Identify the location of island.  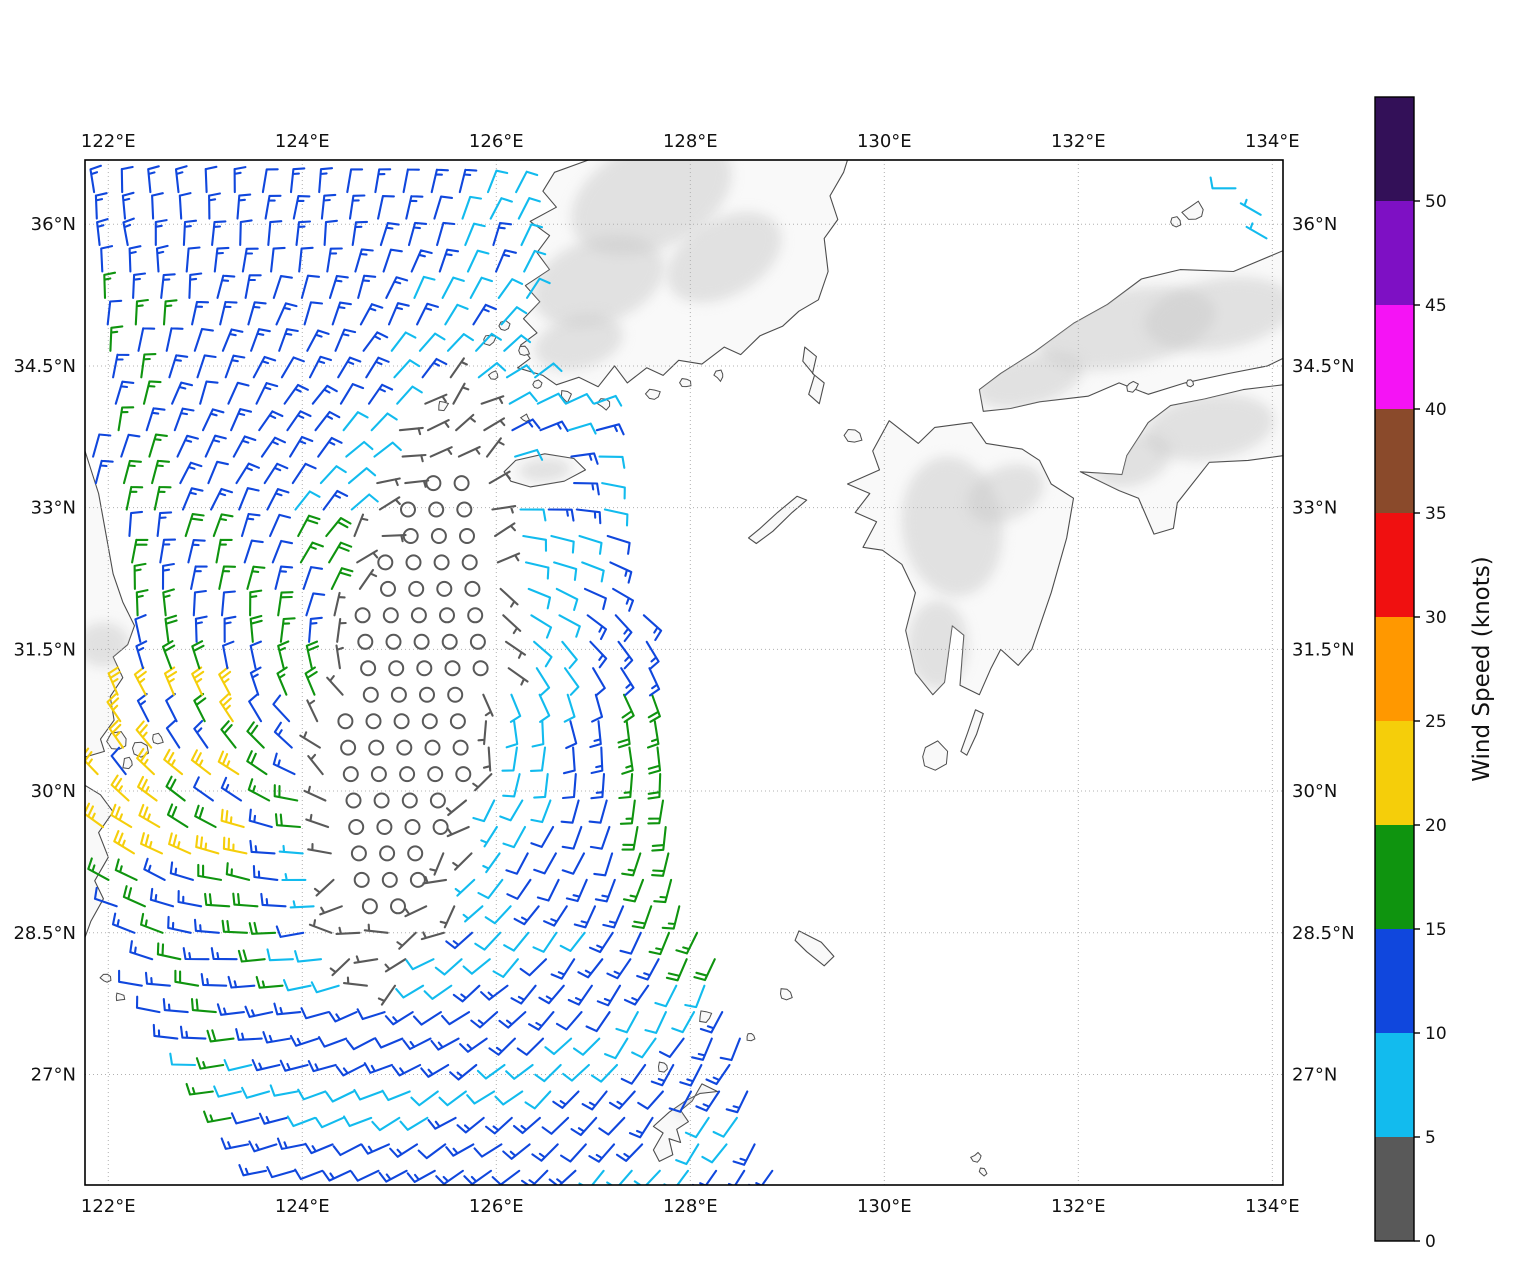
(706, 1016).